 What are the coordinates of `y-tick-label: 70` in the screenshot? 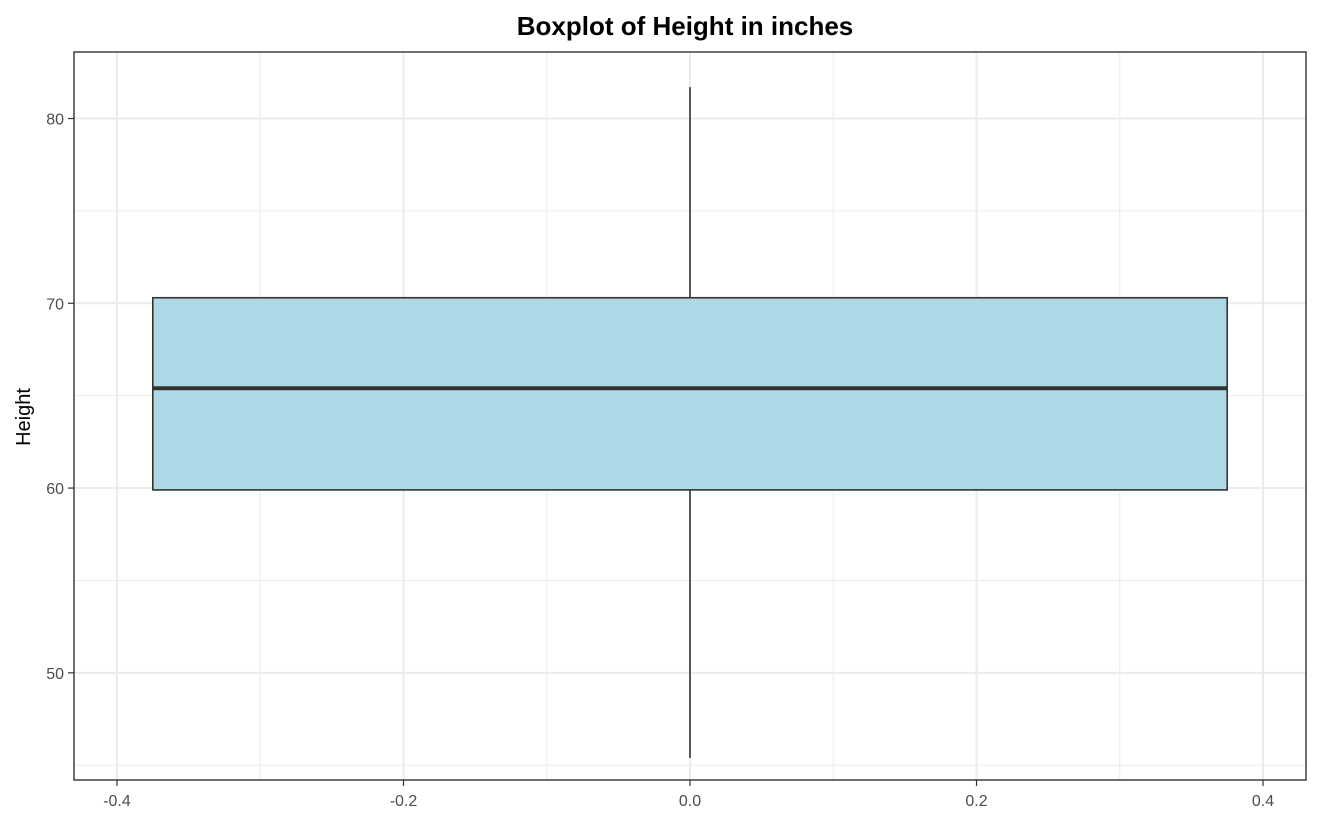 It's located at (55, 304).